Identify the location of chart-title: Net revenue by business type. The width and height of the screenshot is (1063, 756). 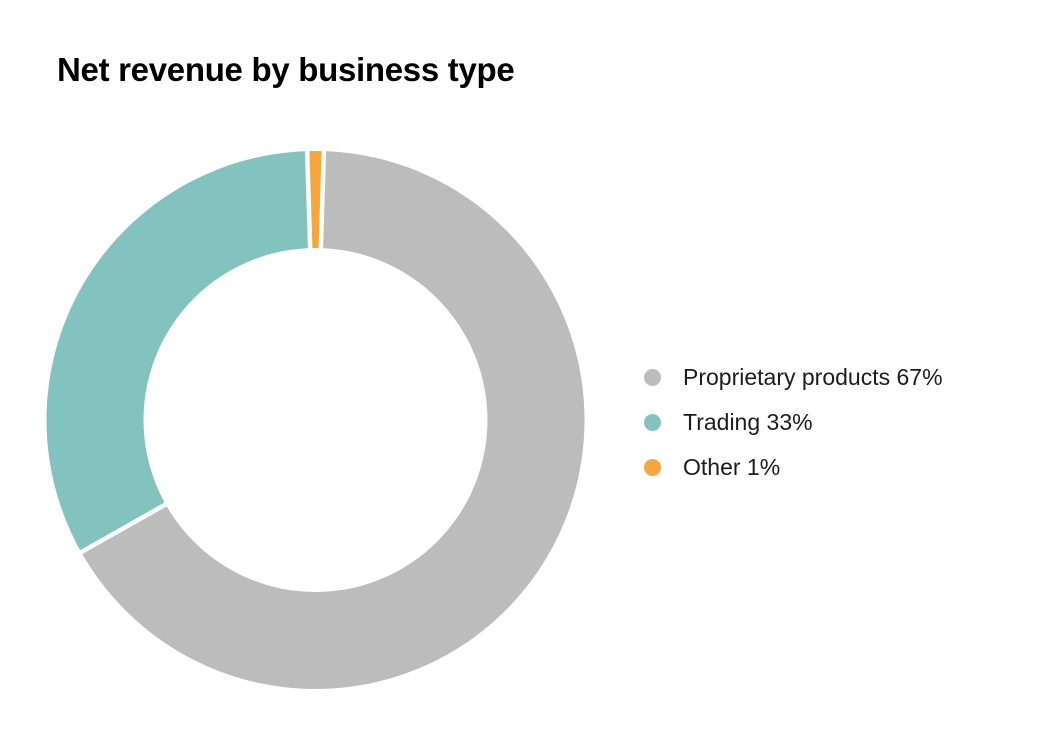
(286, 69).